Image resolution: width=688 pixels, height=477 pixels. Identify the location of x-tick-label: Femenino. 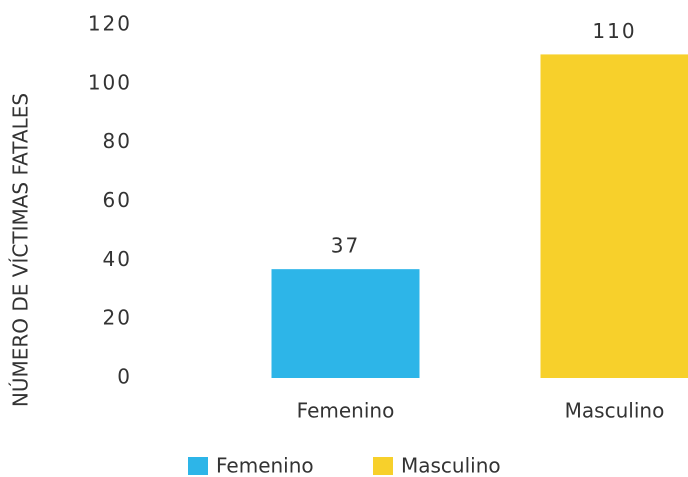
(346, 411).